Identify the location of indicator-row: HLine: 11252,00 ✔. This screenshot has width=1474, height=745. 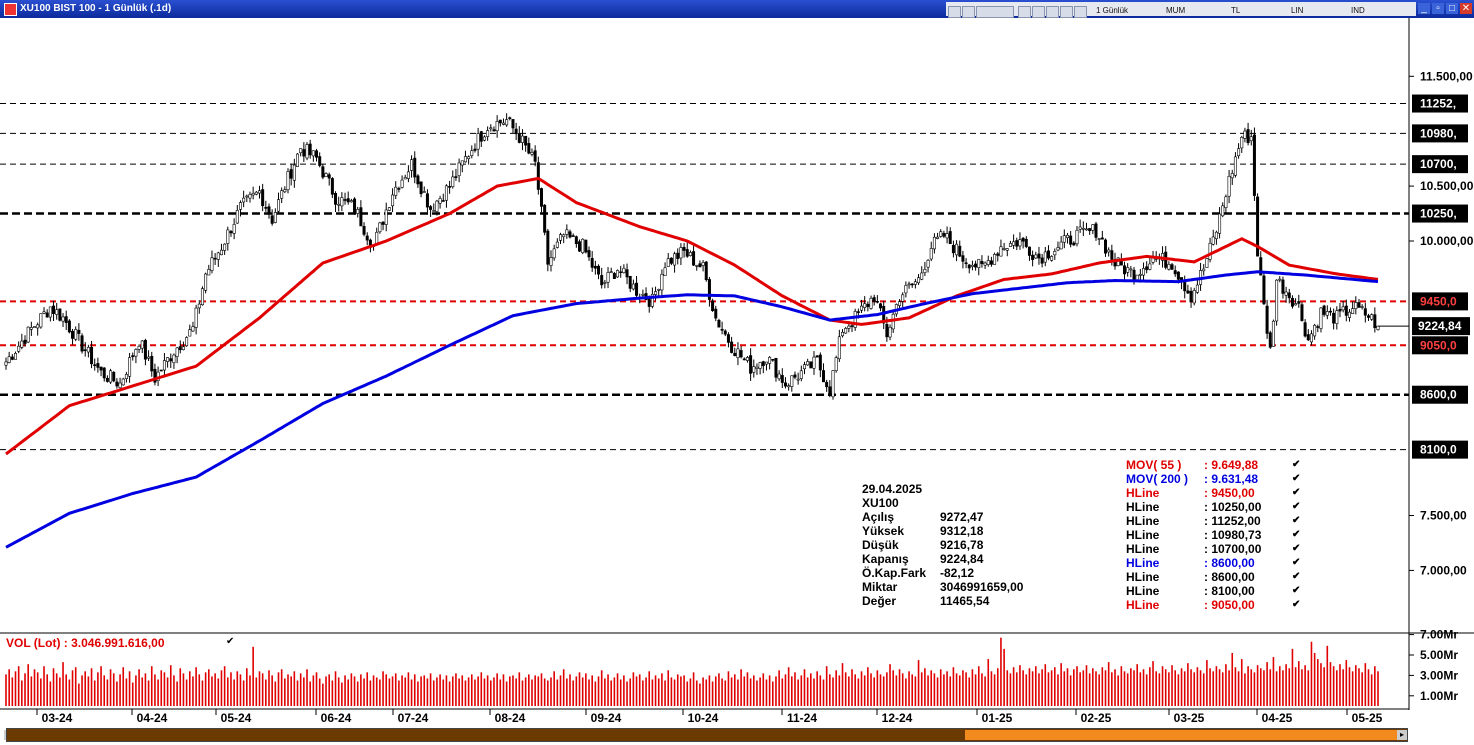
(1213, 521).